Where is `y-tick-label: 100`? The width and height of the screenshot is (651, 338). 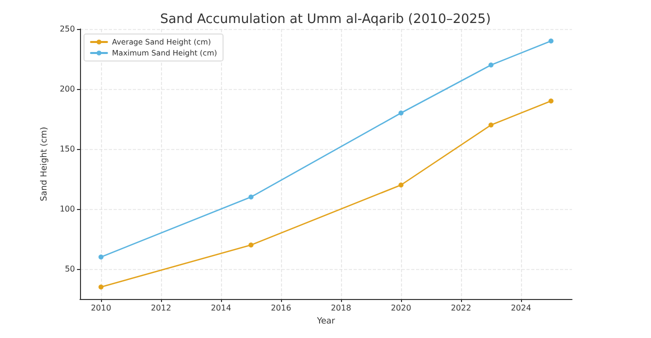
y-tick-label: 100 is located at coordinates (67, 209).